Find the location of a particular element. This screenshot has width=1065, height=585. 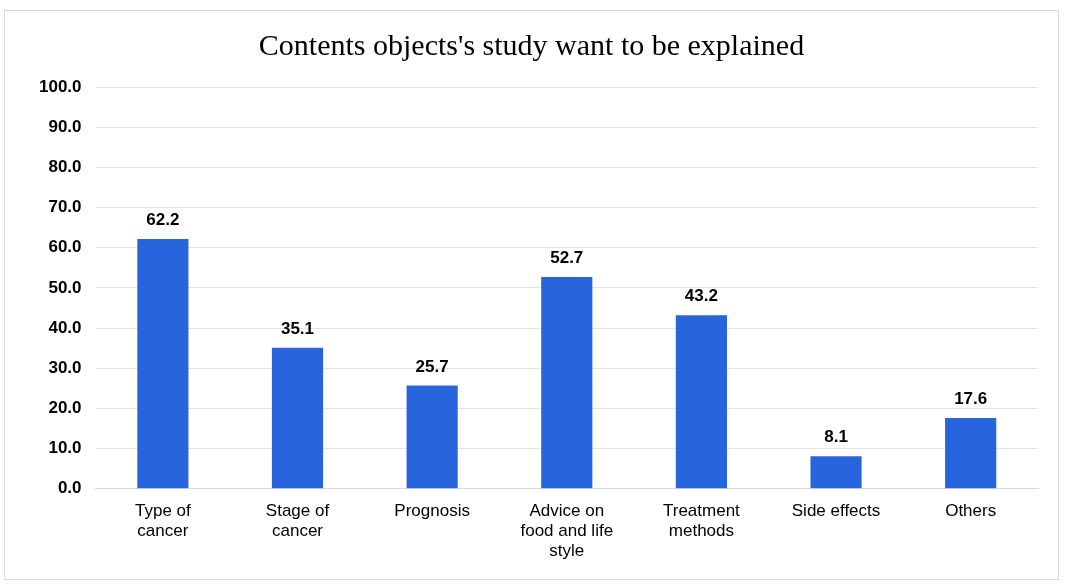

y-tick-label: 30.0 is located at coordinates (65, 367).